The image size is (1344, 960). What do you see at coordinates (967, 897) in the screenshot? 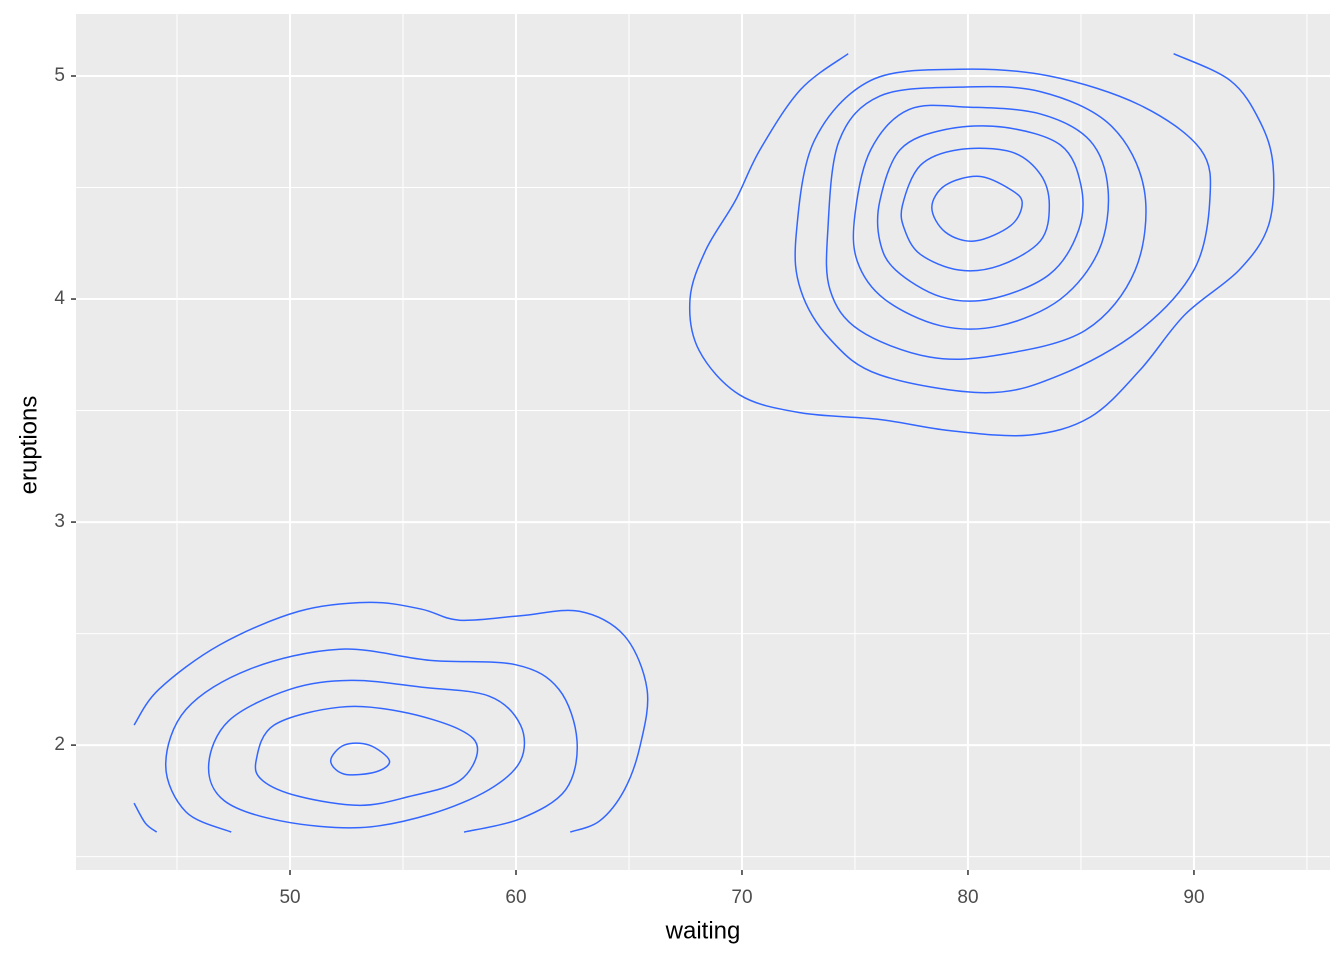
I see `x-tick-label: 80` at bounding box center [967, 897].